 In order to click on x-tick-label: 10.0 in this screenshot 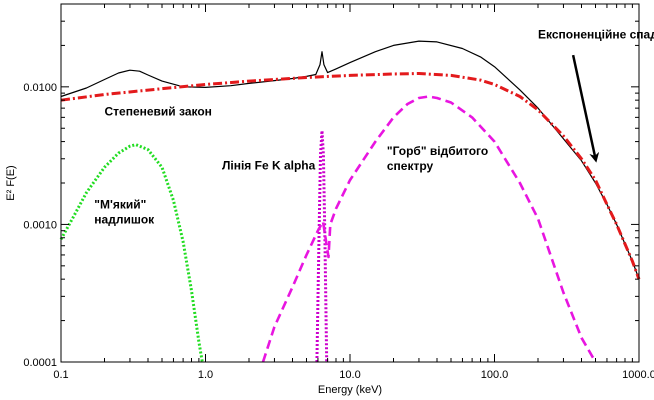, I will do `click(349, 375)`.